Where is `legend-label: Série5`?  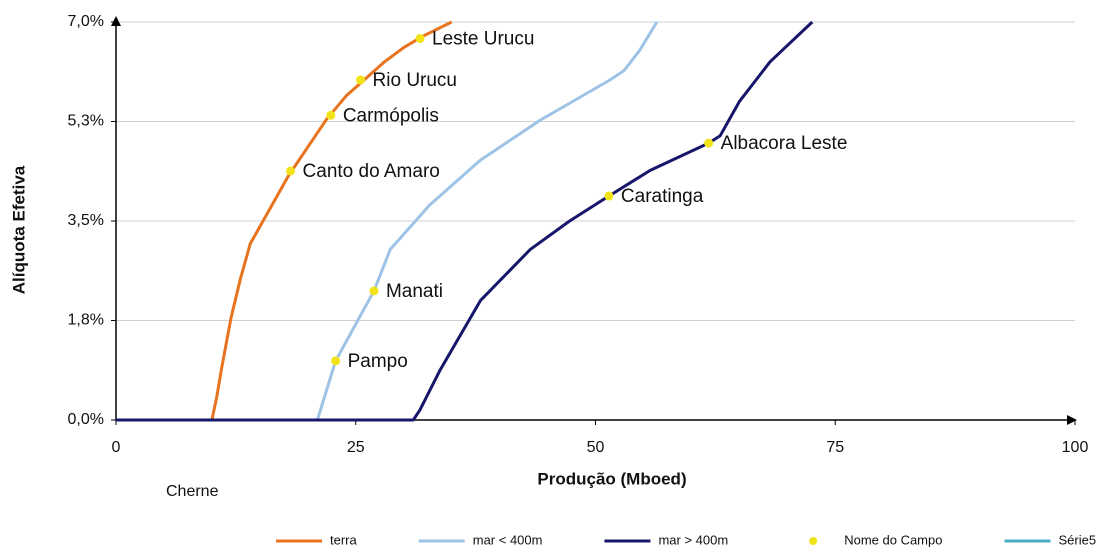 legend-label: Série5 is located at coordinates (1077, 539).